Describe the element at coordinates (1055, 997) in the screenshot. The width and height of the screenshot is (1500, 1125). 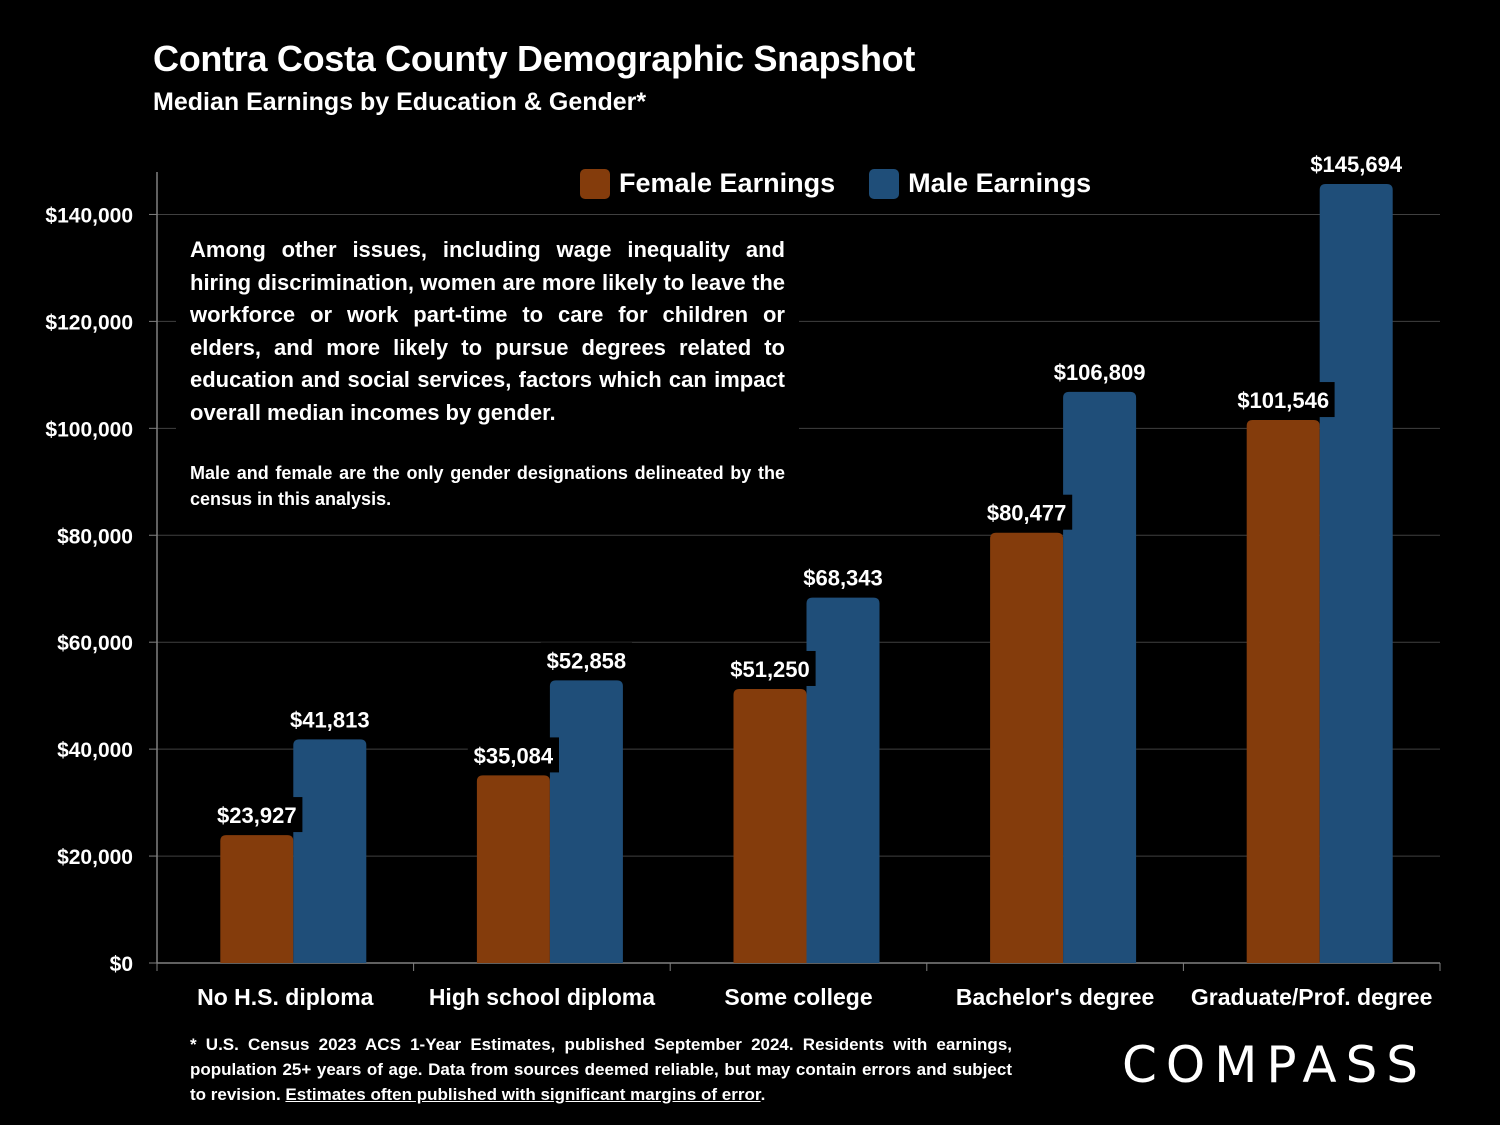
I see `x-tick-label: Bachelor's degree` at that location.